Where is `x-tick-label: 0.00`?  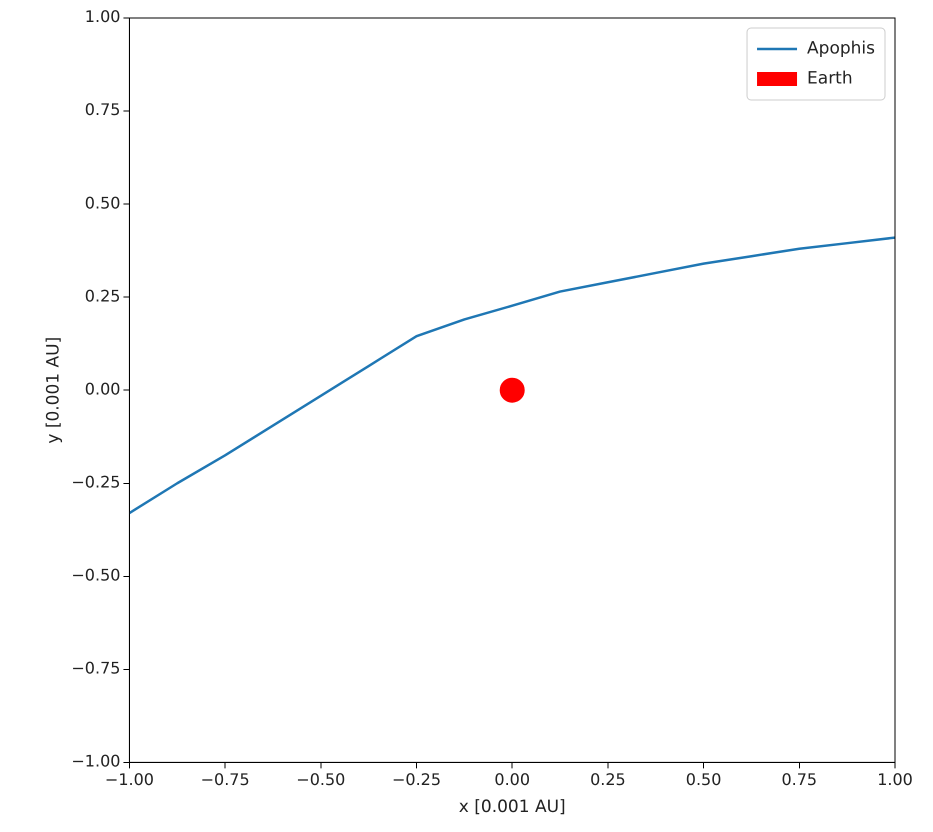 x-tick-label: 0.00 is located at coordinates (512, 780).